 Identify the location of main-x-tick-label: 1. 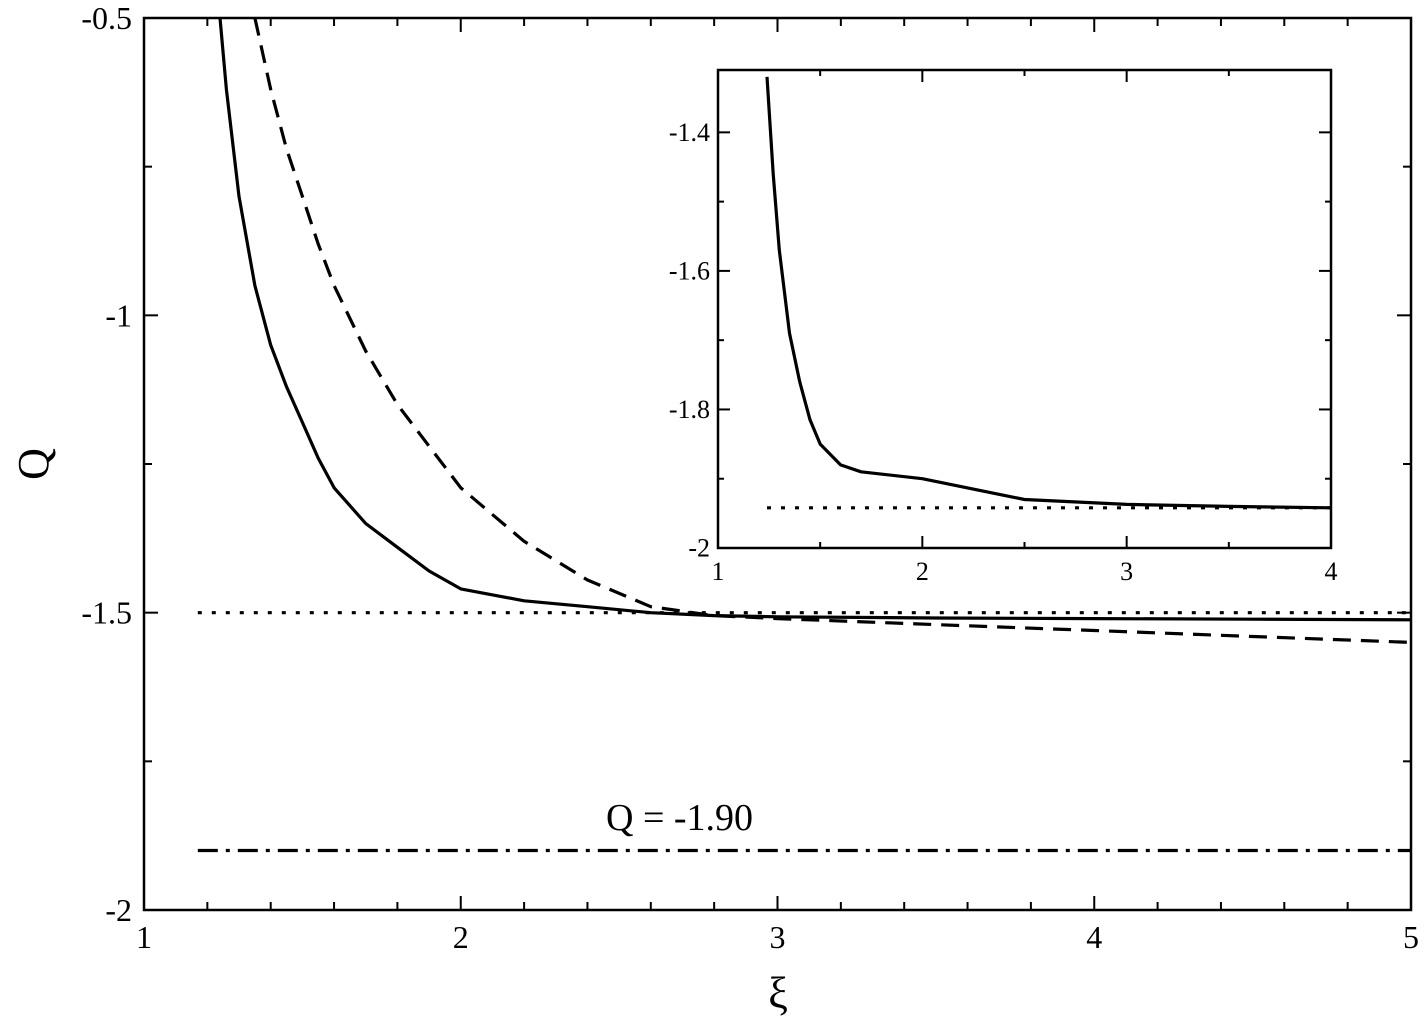
(144, 937).